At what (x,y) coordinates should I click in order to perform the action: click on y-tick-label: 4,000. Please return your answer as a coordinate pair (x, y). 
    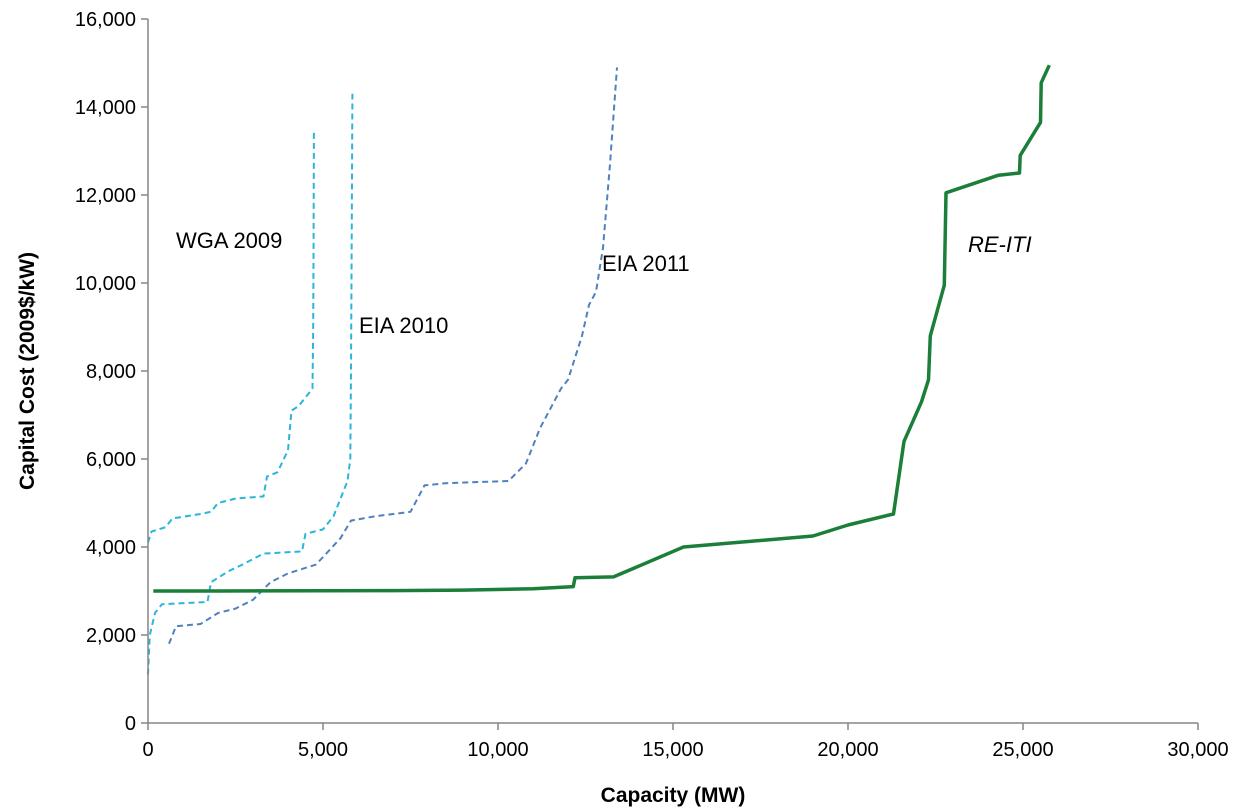
    Looking at the image, I should click on (111, 548).